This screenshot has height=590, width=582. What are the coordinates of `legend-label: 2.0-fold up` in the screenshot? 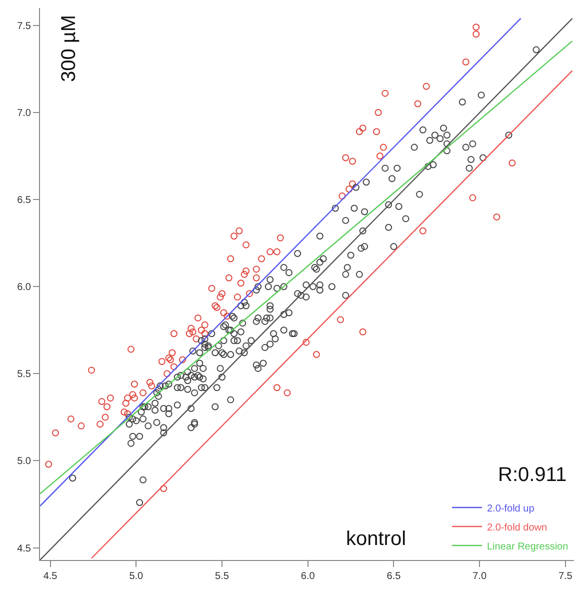 It's located at (511, 508).